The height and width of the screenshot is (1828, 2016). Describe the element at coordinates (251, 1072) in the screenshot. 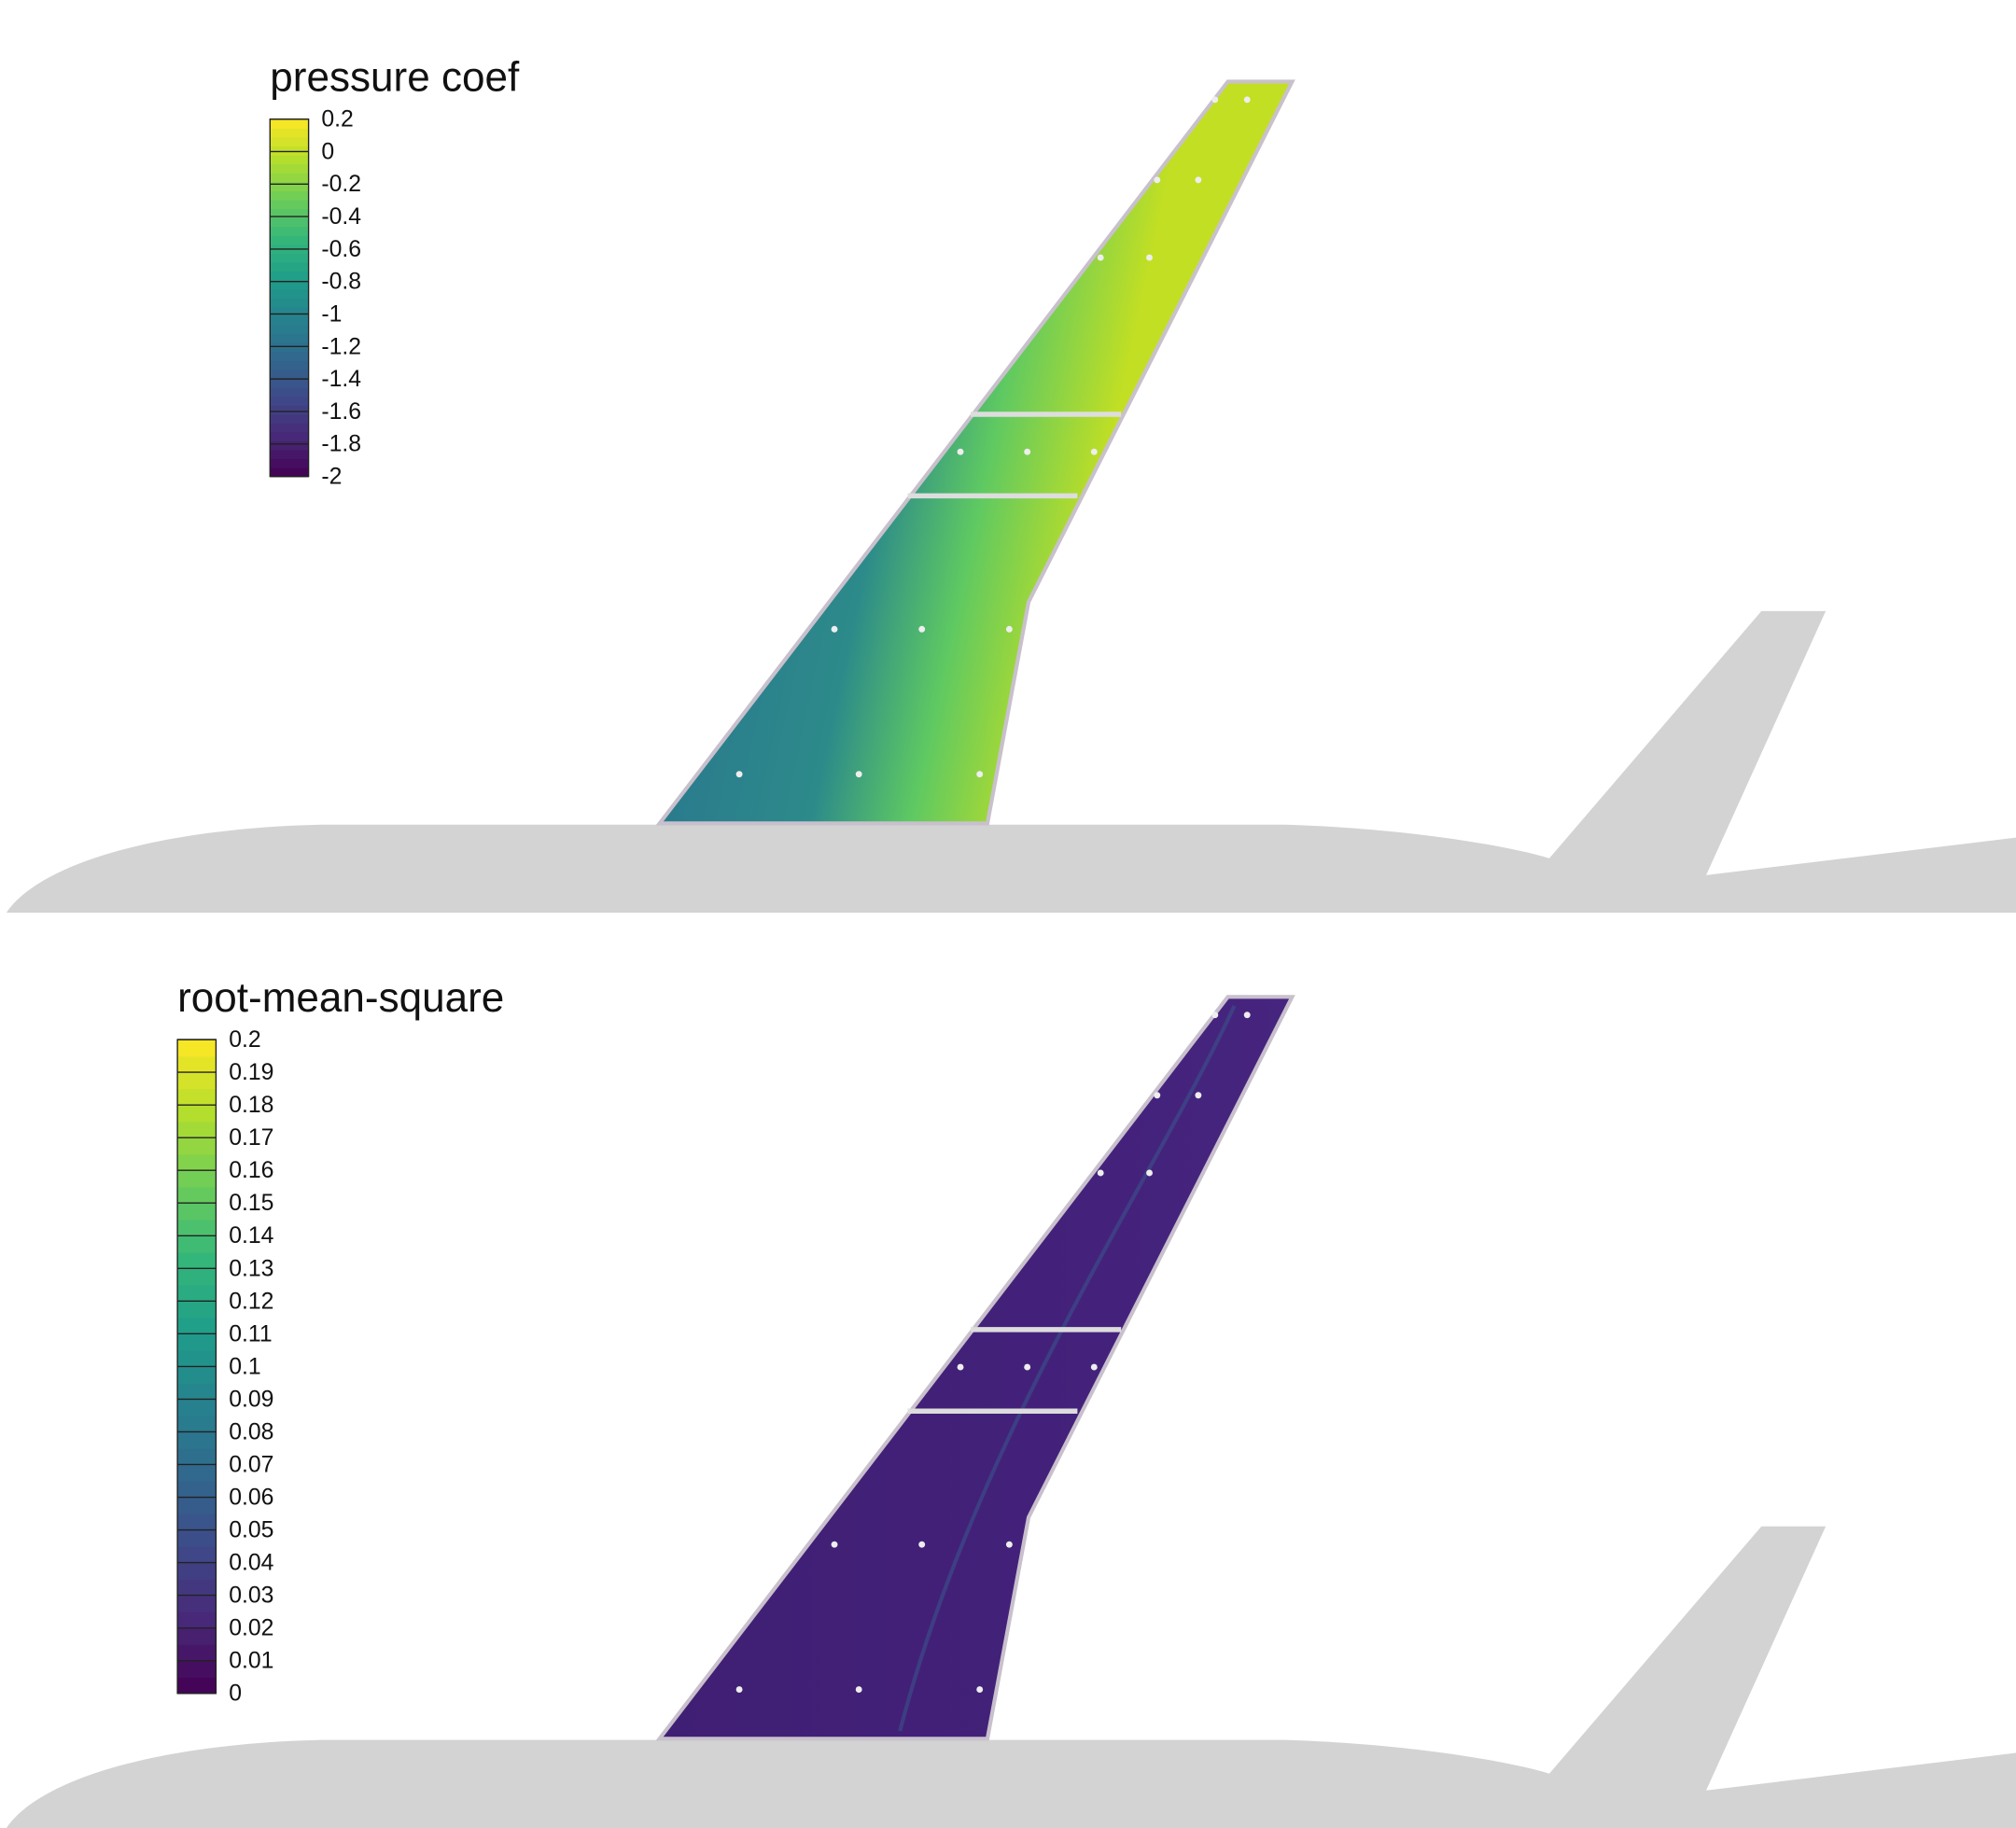

I see `tick-label: 0.19` at that location.